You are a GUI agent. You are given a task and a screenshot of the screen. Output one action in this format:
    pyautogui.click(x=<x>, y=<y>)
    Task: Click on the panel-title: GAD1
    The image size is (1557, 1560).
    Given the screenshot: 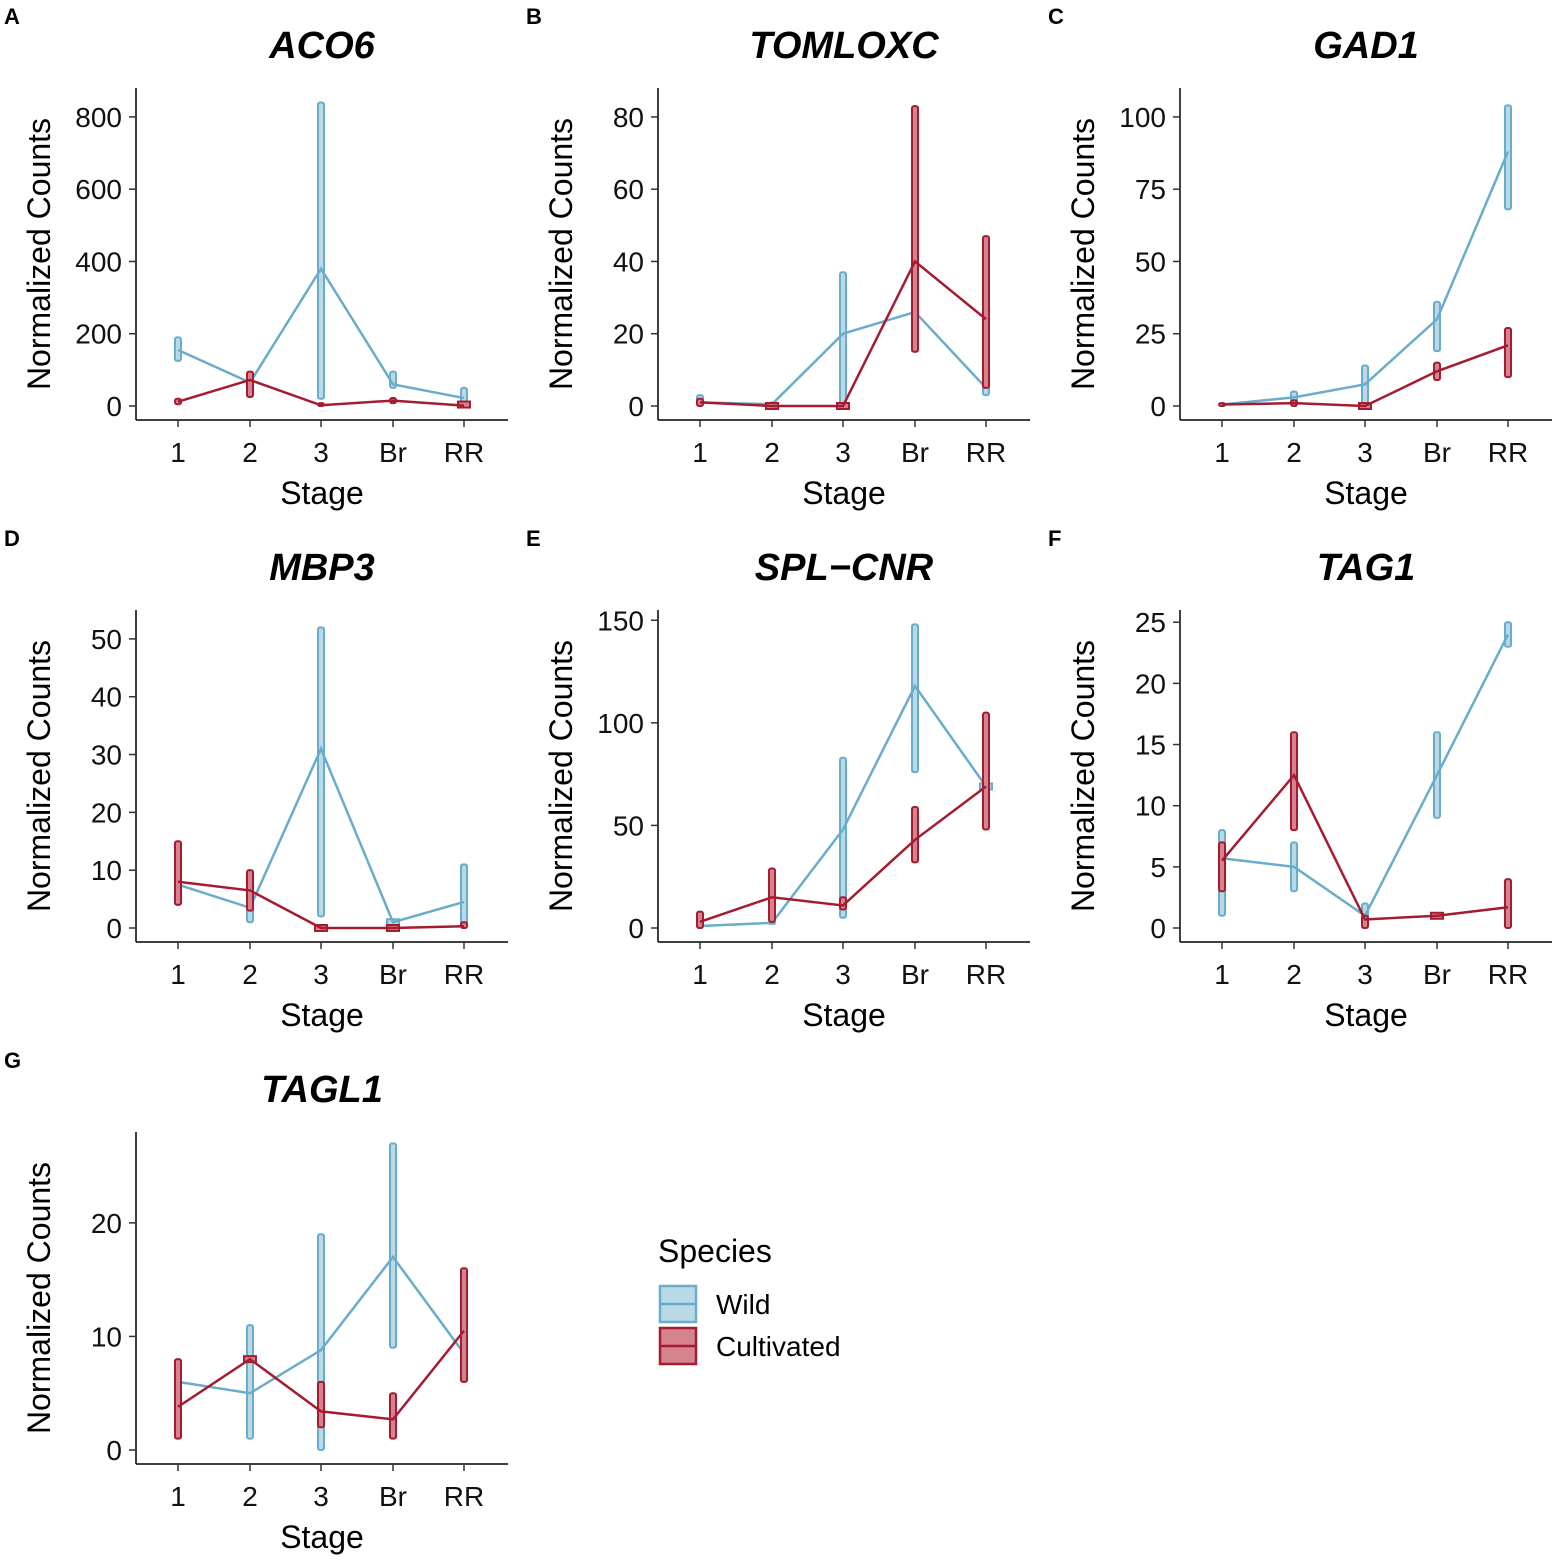 What is the action you would take?
    pyautogui.click(x=1366, y=46)
    